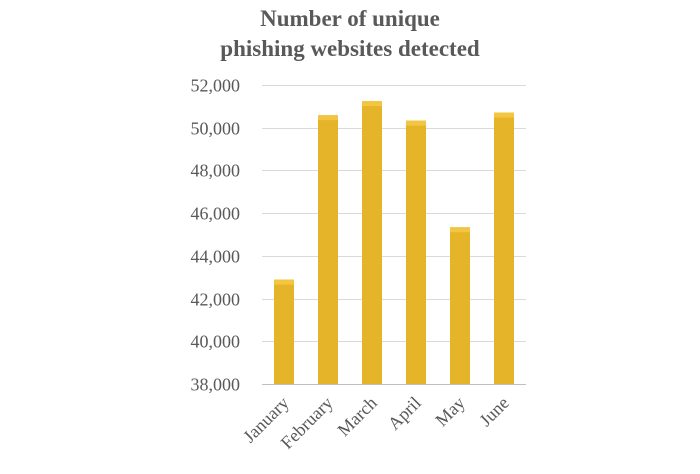  Describe the element at coordinates (356, 416) in the screenshot. I see `x-tick-label: March` at that location.